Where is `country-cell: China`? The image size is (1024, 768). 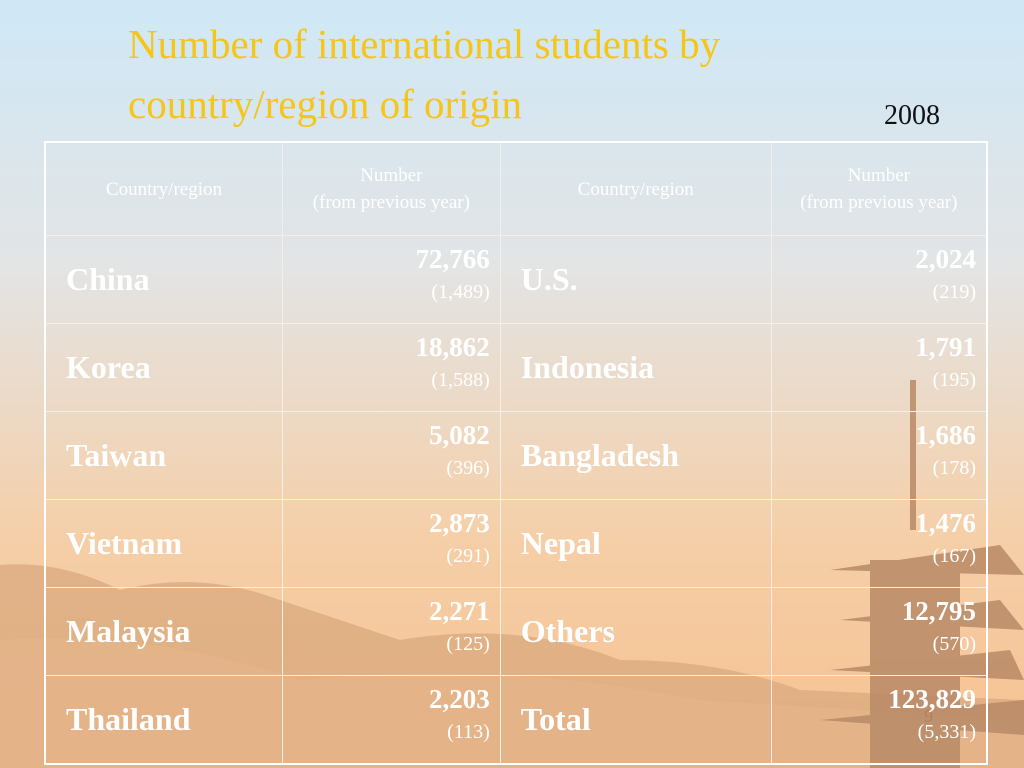 country-cell: China is located at coordinates (163, 279).